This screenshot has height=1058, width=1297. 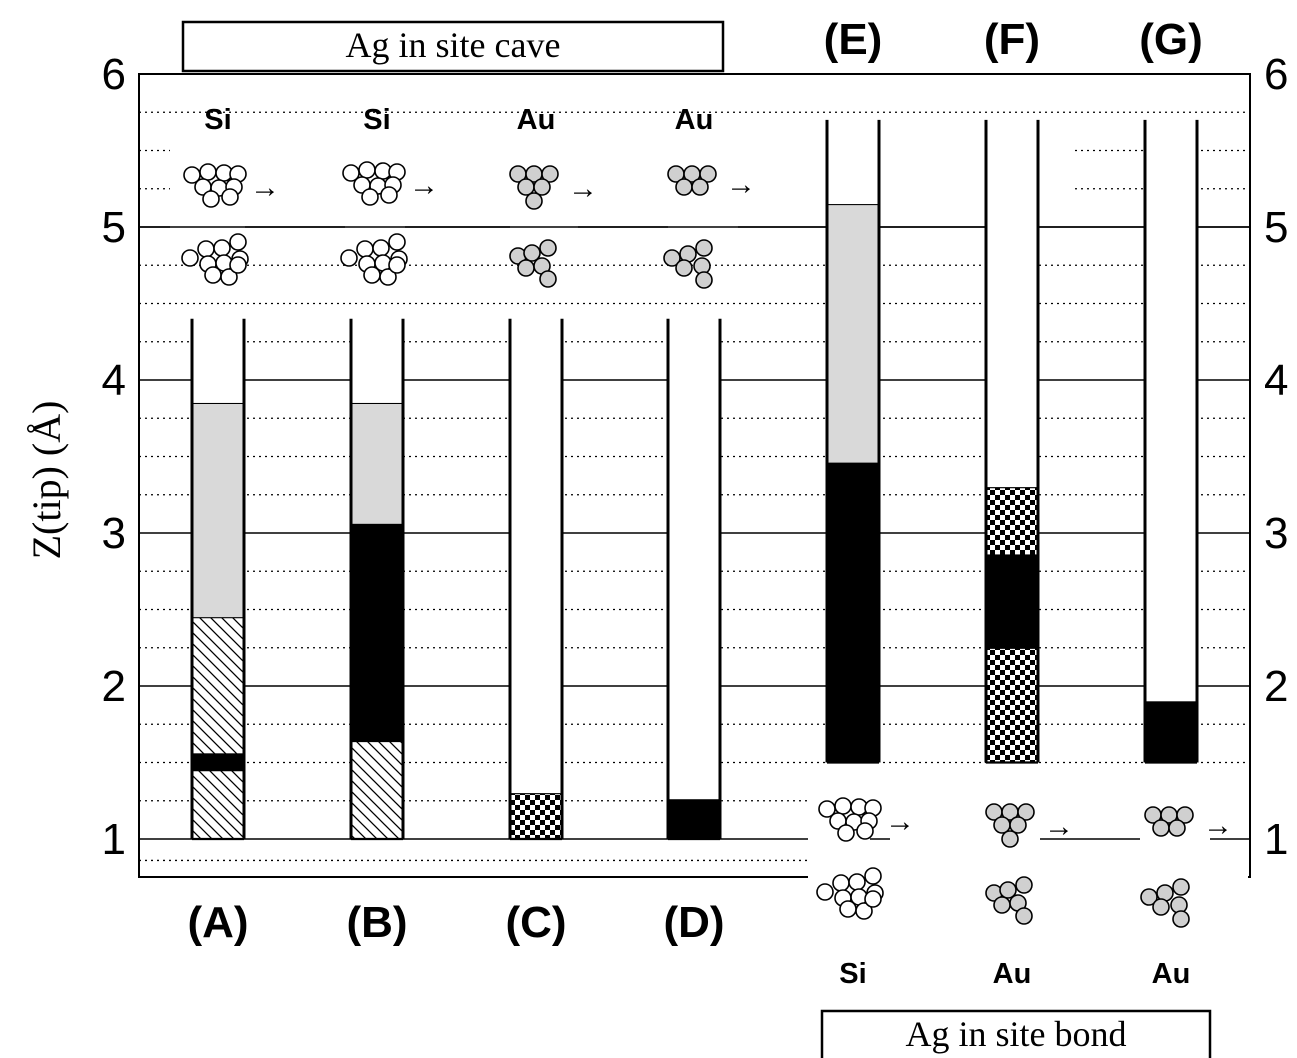 What do you see at coordinates (114, 686) in the screenshot?
I see `y-tick-label-left: 2` at bounding box center [114, 686].